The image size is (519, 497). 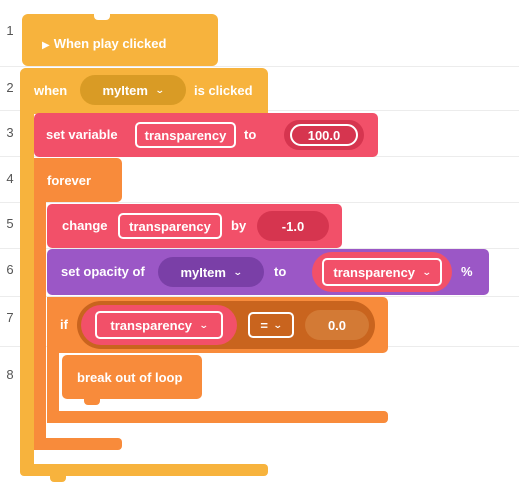 What do you see at coordinates (110, 43) in the screenshot?
I see `when-play-clicked-label: When play clicked` at bounding box center [110, 43].